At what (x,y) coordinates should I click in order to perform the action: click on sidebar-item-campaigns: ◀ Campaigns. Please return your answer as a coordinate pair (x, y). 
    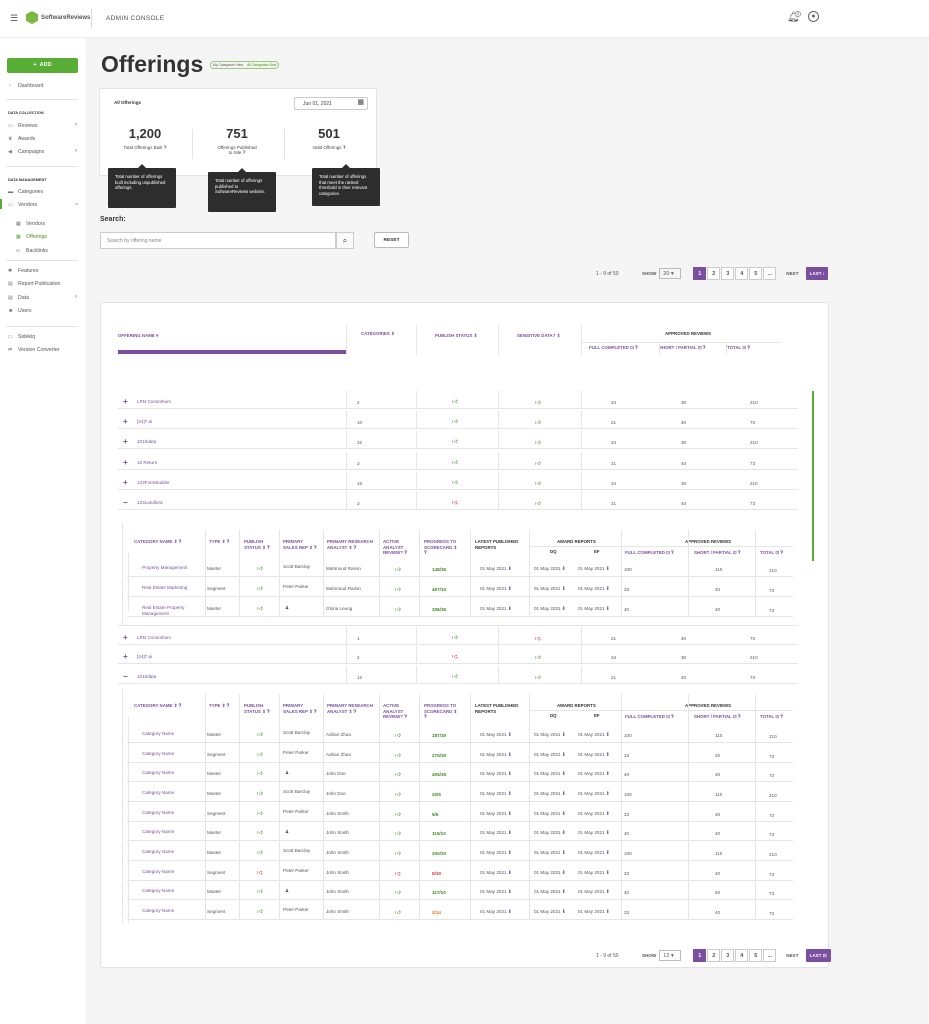
    Looking at the image, I should click on (26, 152).